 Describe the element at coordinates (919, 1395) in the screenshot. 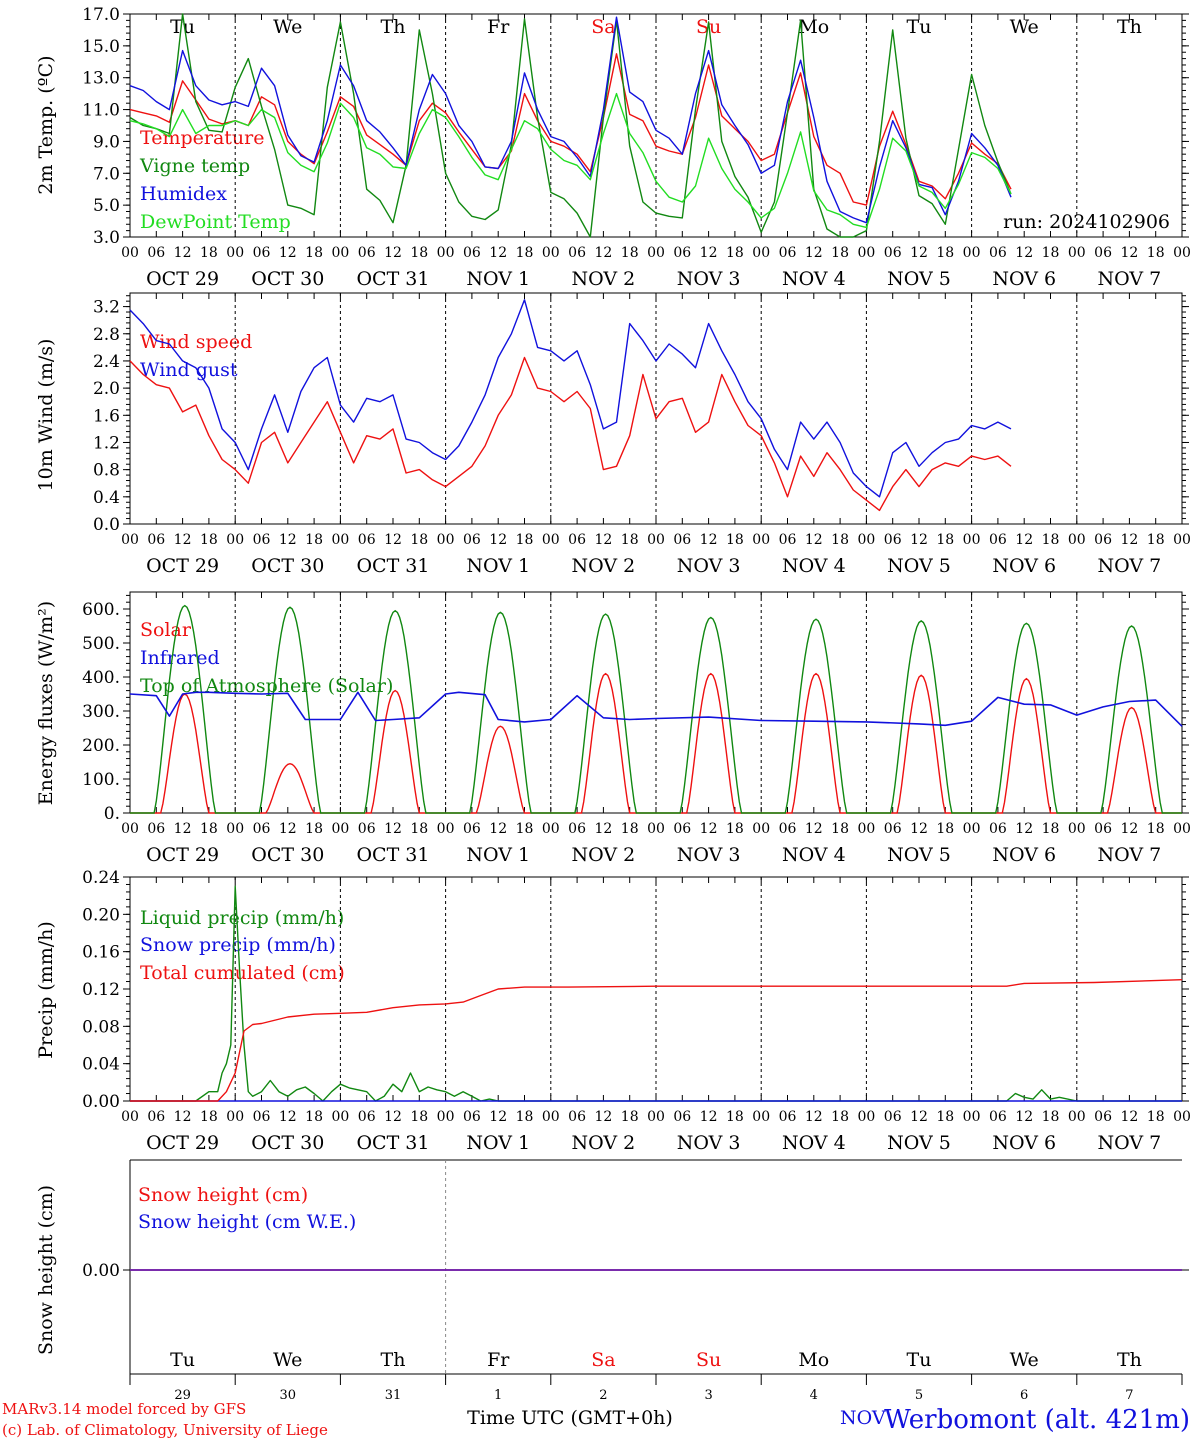

I see `day-number-label: 5` at that location.